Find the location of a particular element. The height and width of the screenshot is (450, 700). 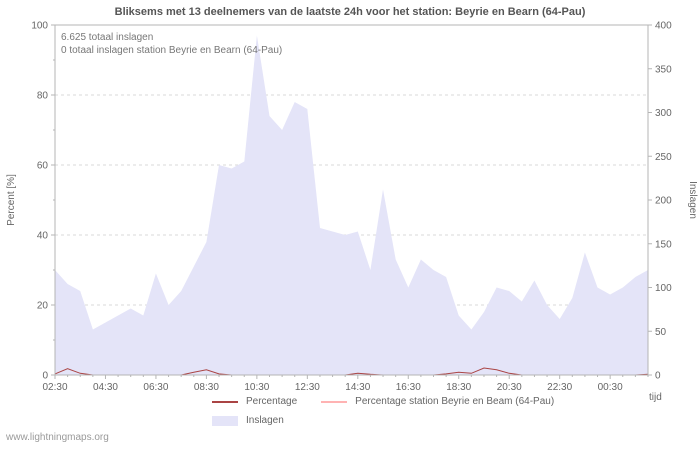

svg-text: 04:30 is located at coordinates (105, 387).